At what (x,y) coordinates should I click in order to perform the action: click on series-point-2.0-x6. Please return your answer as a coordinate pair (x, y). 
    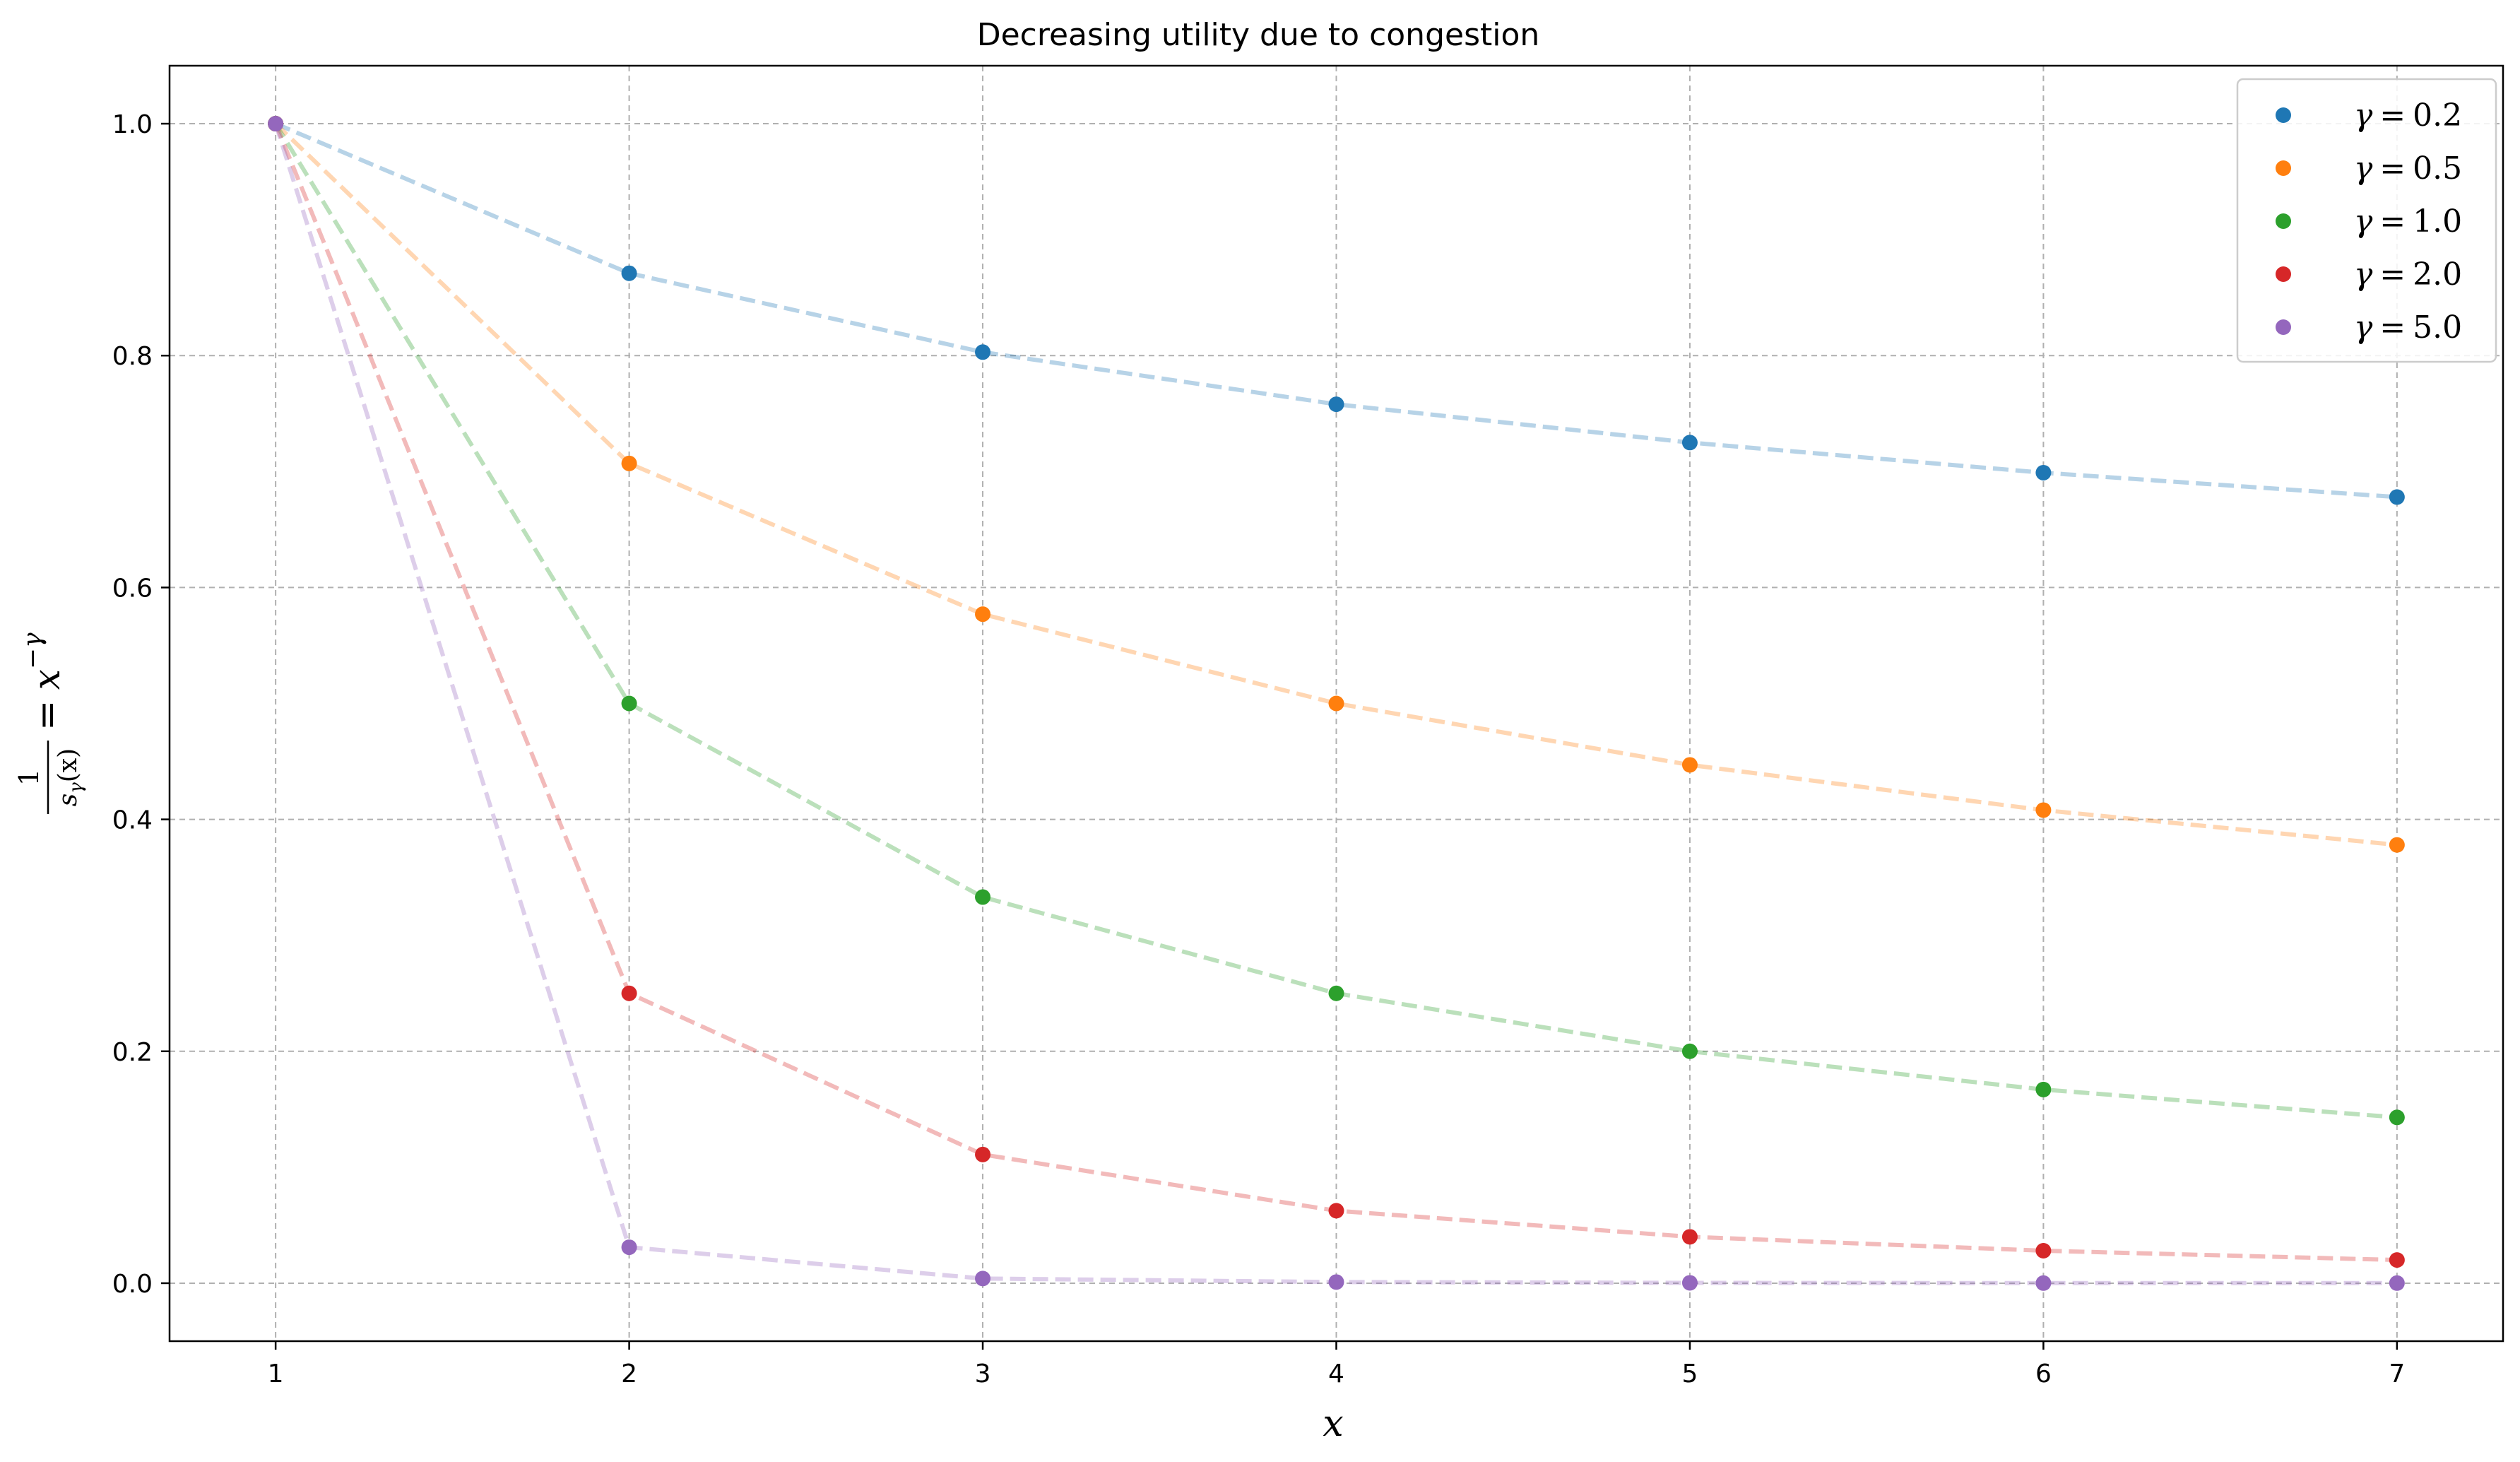
    Looking at the image, I should click on (2043, 1251).